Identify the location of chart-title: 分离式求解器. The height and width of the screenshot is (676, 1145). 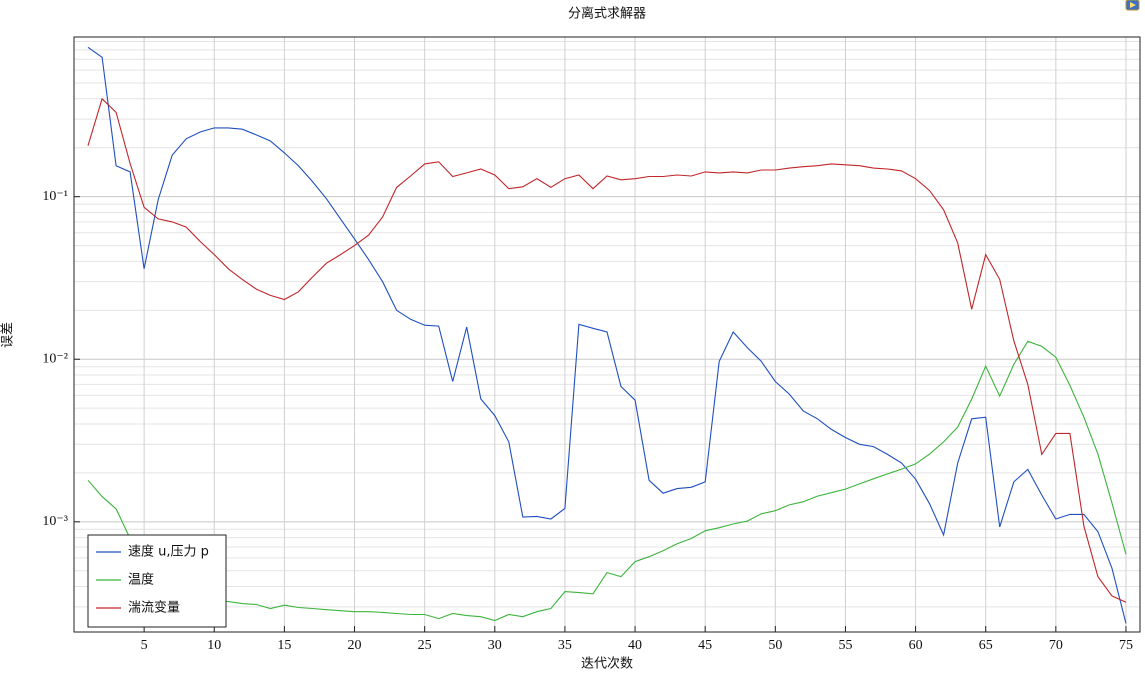
(607, 14).